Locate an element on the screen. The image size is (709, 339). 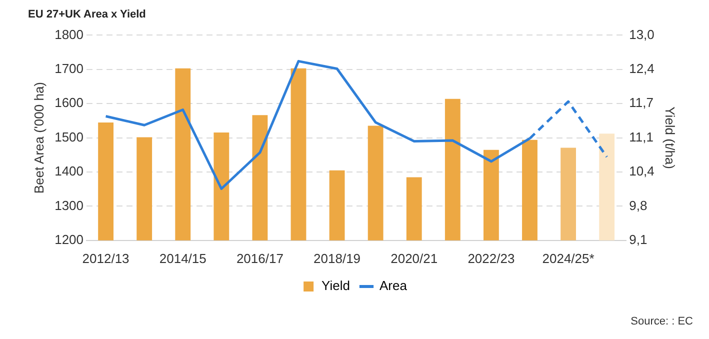
x-tick-label: 2022/23 is located at coordinates (491, 258).